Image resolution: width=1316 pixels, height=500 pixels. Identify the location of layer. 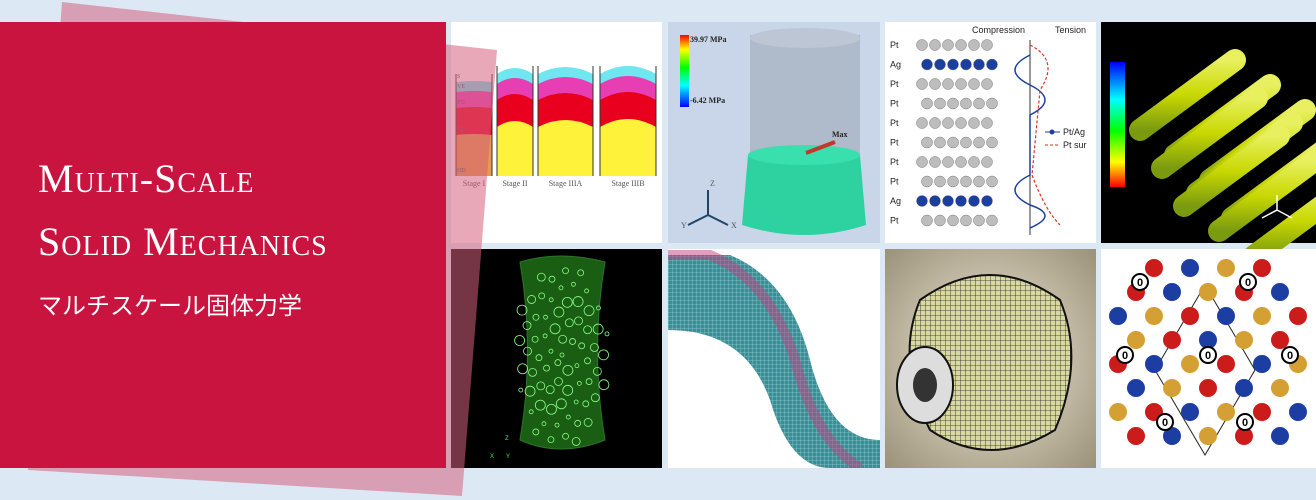
(628, 147).